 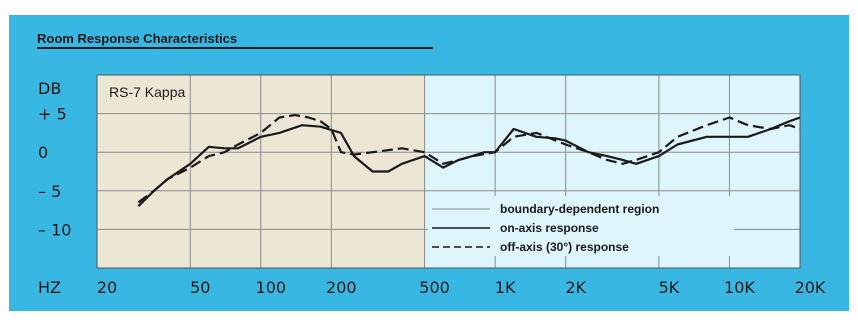 I want to click on y-tick-label: – 5, so click(x=49, y=191).